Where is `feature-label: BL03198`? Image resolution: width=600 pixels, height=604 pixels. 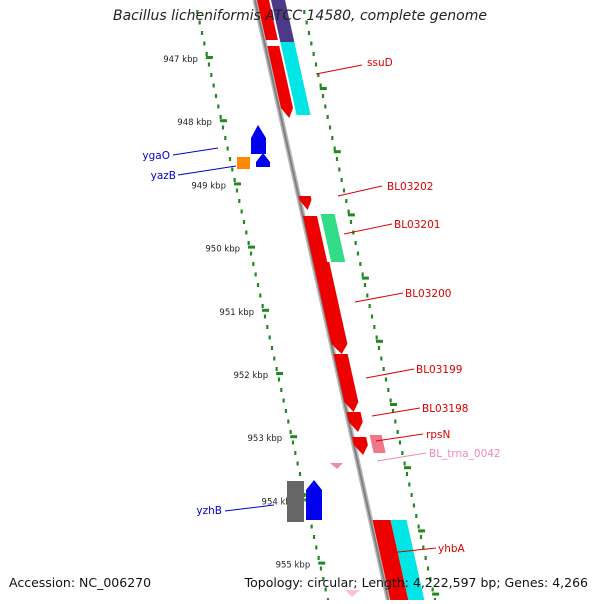 feature-label: BL03198 is located at coordinates (445, 409).